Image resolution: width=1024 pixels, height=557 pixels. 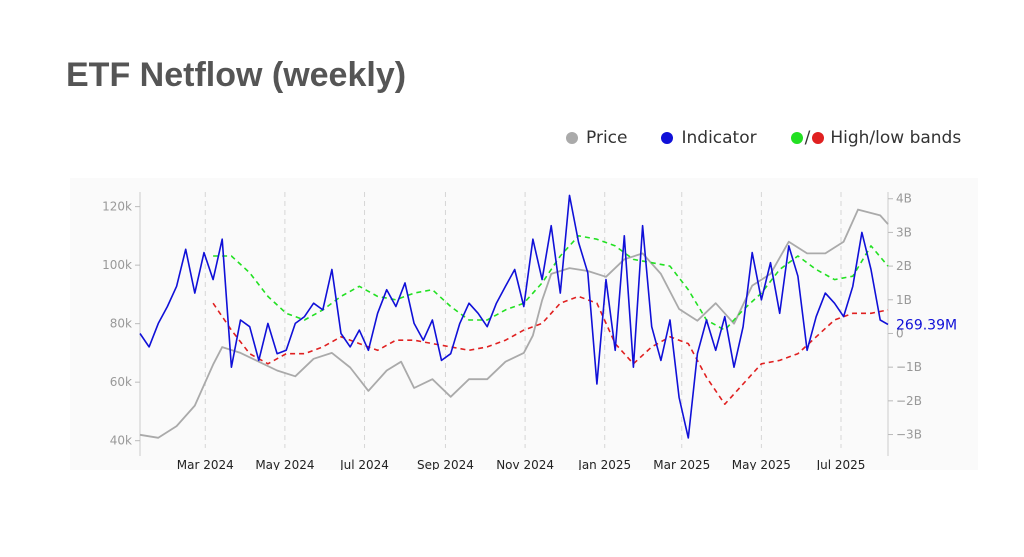 I want to click on right-tick-label: −1B, so click(x=909, y=367).